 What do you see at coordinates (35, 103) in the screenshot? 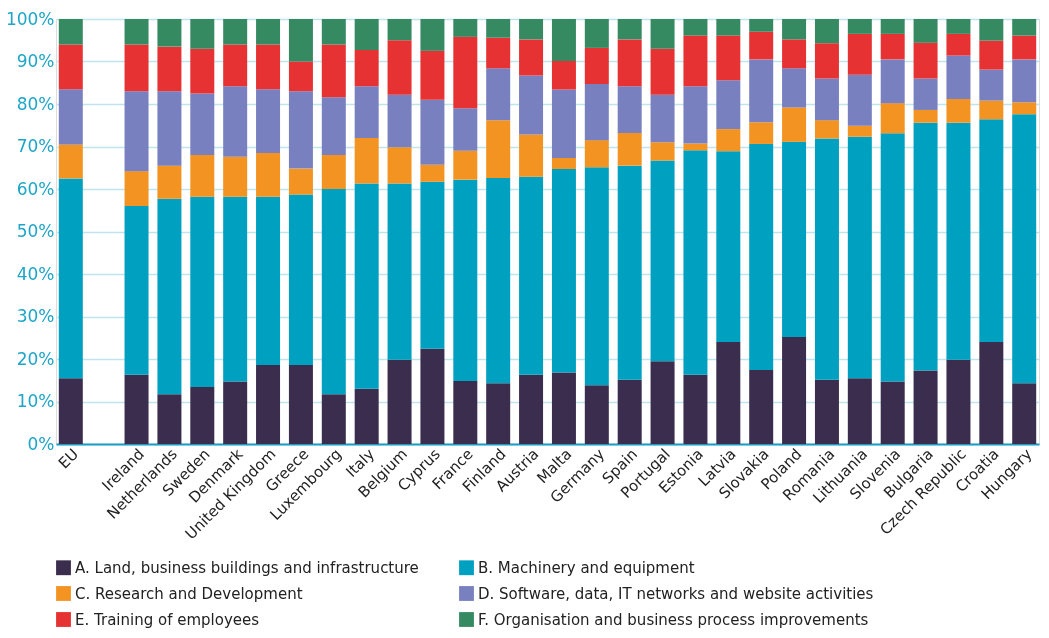
I see `y-tick-label: 80%` at bounding box center [35, 103].